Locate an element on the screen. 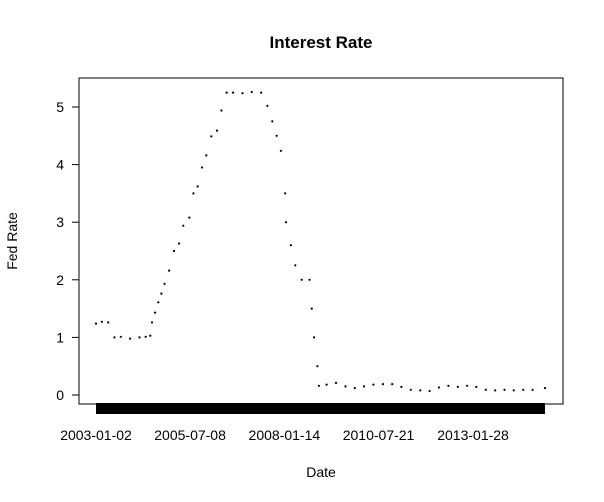 Image resolution: width=604 pixels, height=502 pixels. y-axis-label: Fed Rate is located at coordinates (12, 241).